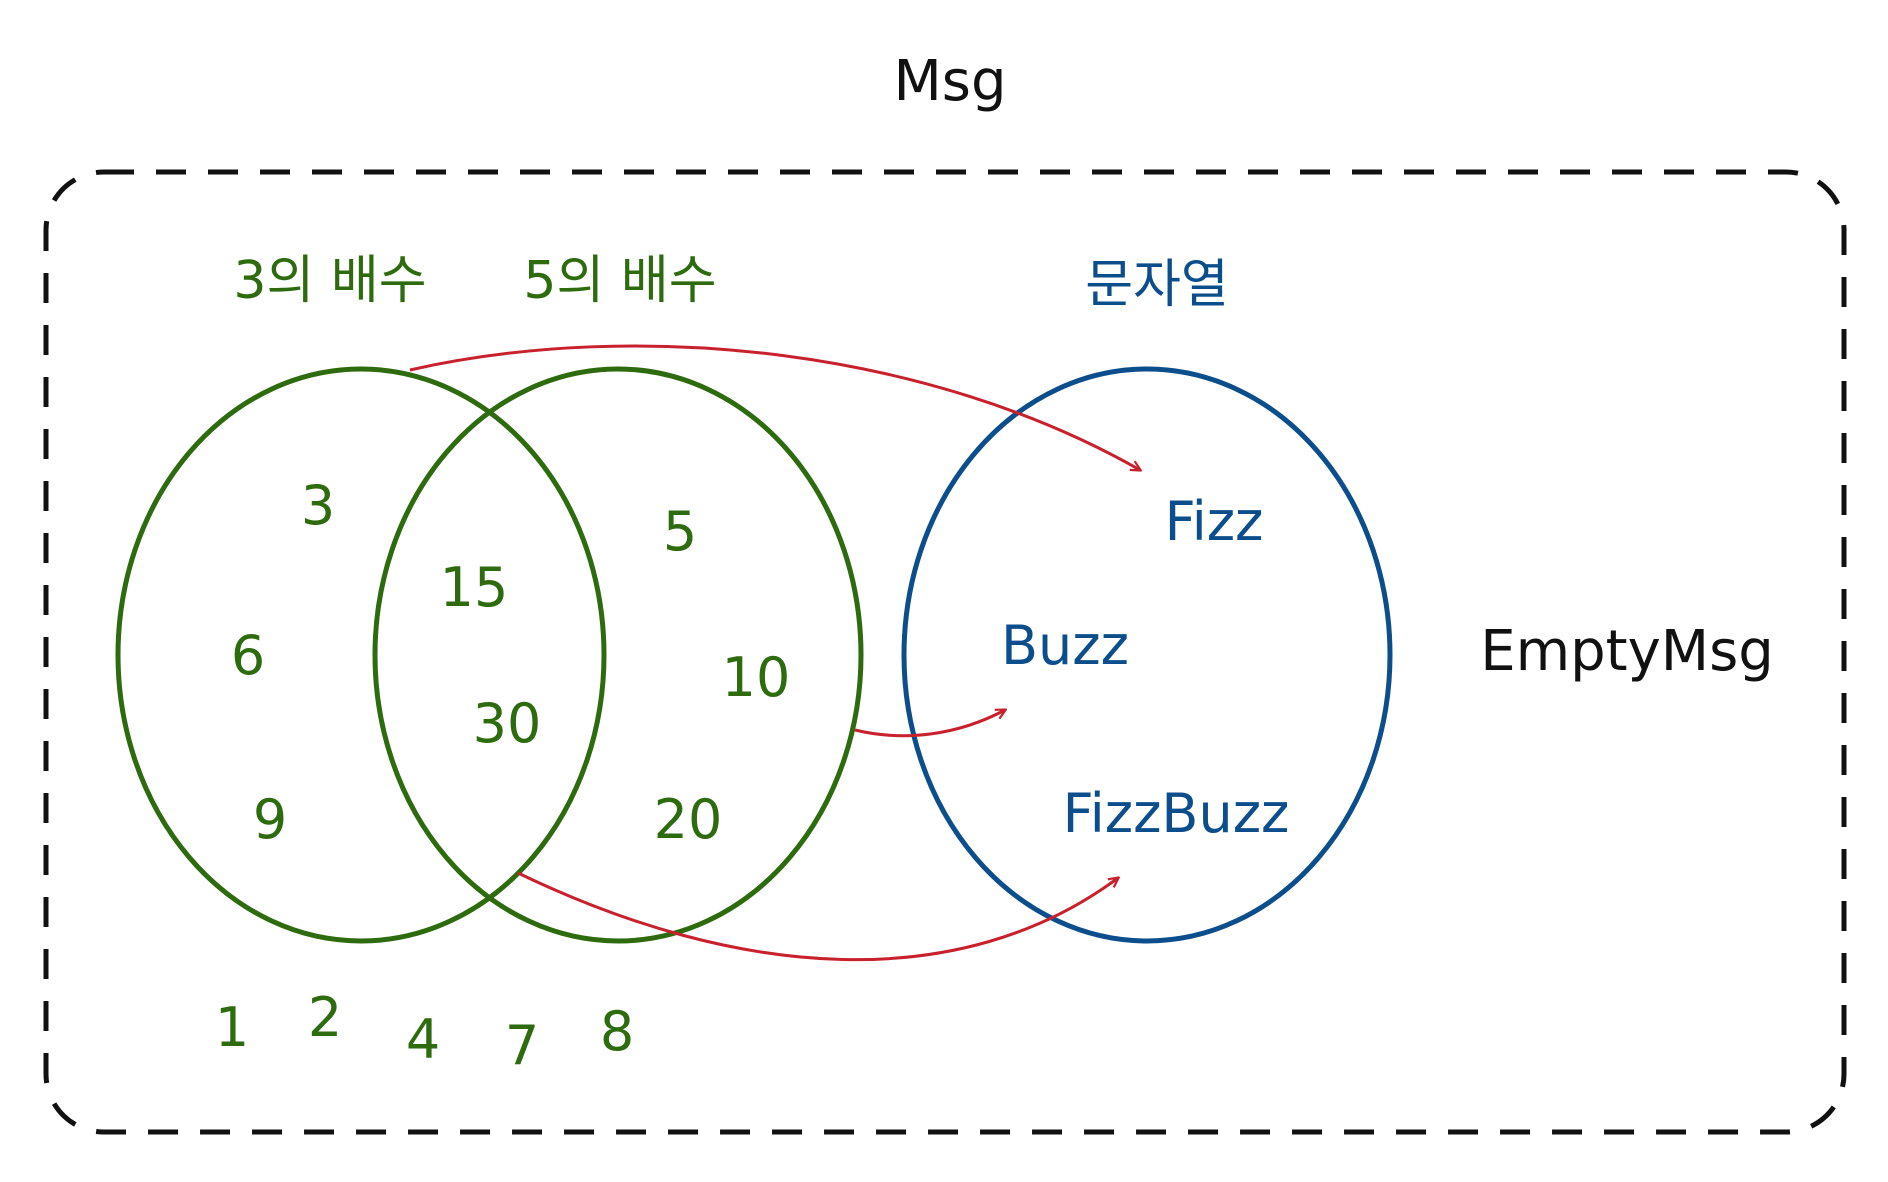 This screenshot has width=1888, height=1182. I want to click on element-3: 3, so click(318, 505).